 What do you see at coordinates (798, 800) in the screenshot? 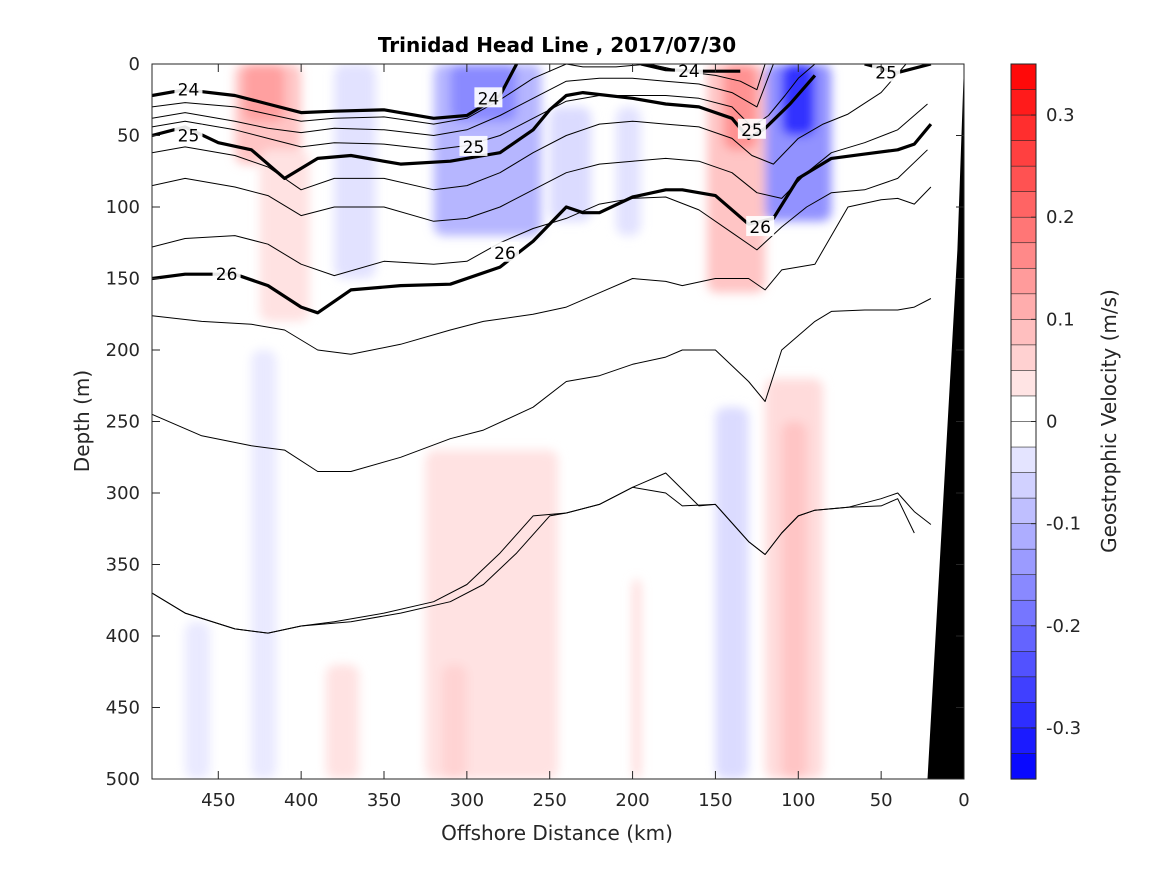
I see `x-tick-label: 100` at bounding box center [798, 800].